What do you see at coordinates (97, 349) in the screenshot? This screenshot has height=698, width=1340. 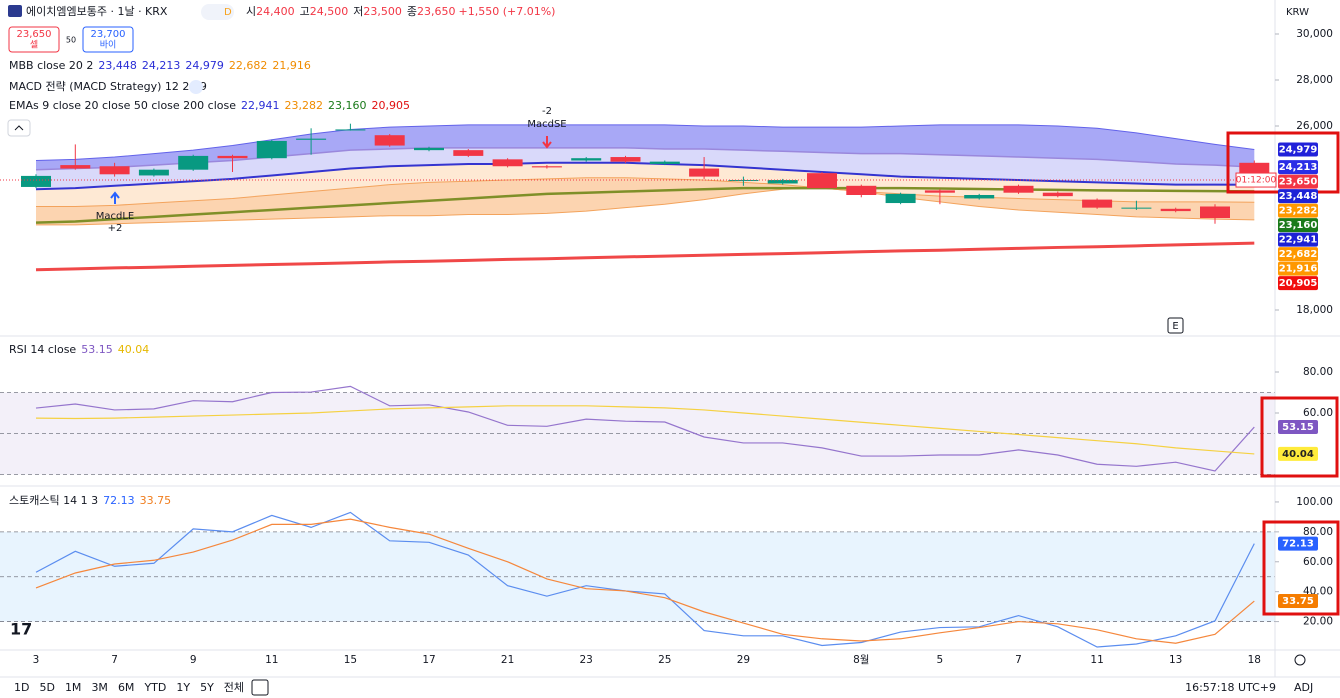 I see `legend-value: 53.15` at bounding box center [97, 349].